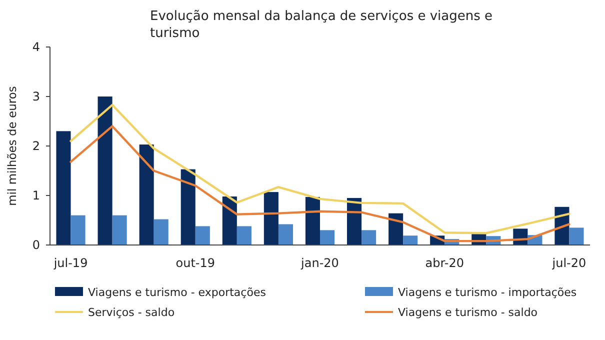 The height and width of the screenshot is (340, 605). What do you see at coordinates (321, 25) in the screenshot?
I see `chart-title: Evolução mensal da balança de serviços e viagens e turismo` at bounding box center [321, 25].